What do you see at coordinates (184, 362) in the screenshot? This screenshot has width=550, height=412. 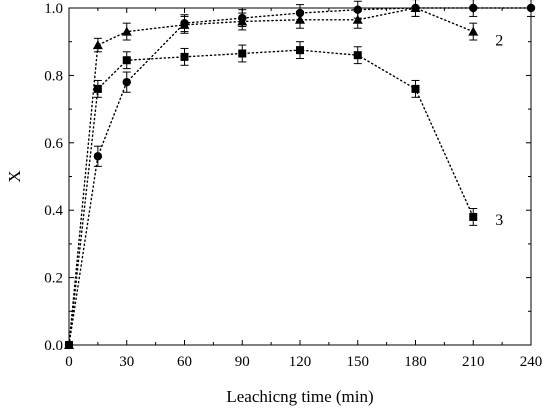 I see `x-tick-label: 60` at bounding box center [184, 362].